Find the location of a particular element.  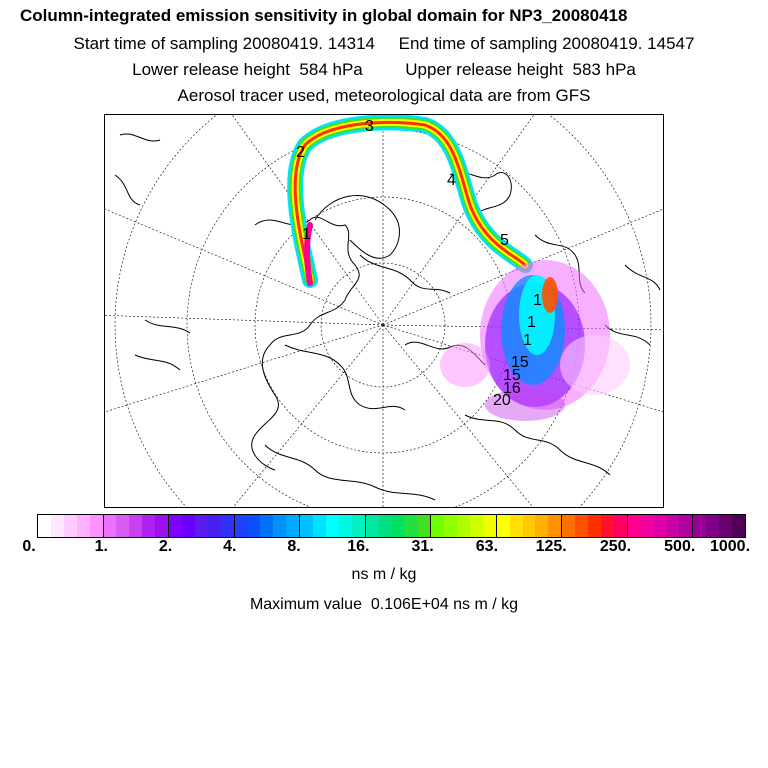

colorbar-tick-labels: 0. 1. 2. 4. 8. 16. 31. 63. 125. 250. 500. 1000. is located at coordinates (384, 548).